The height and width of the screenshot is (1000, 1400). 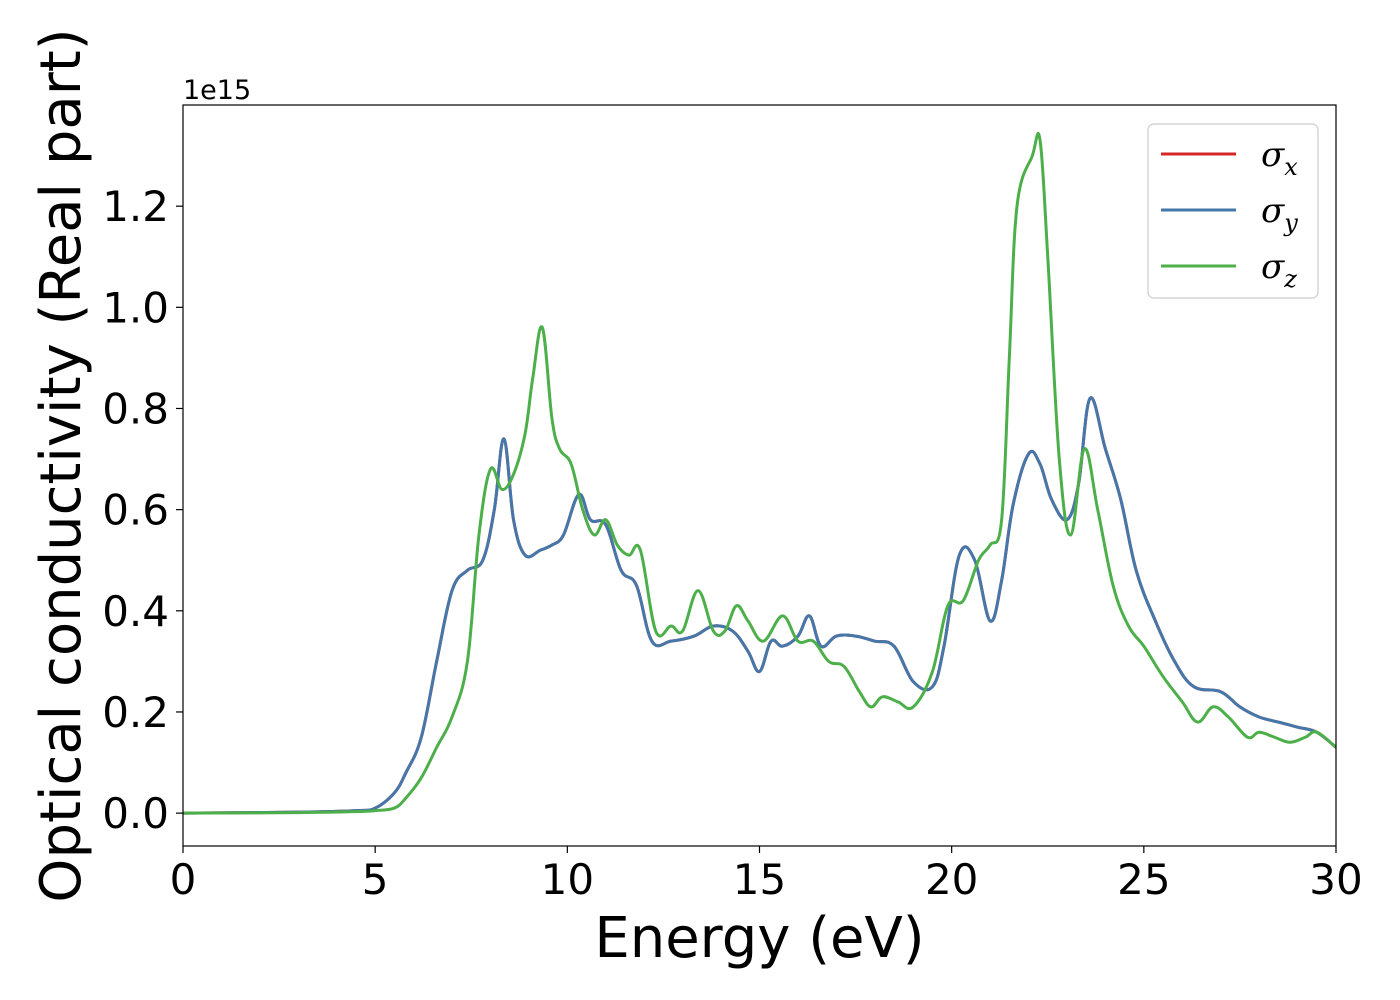 What do you see at coordinates (1335, 879) in the screenshot?
I see `x-tick-label: 30` at bounding box center [1335, 879].